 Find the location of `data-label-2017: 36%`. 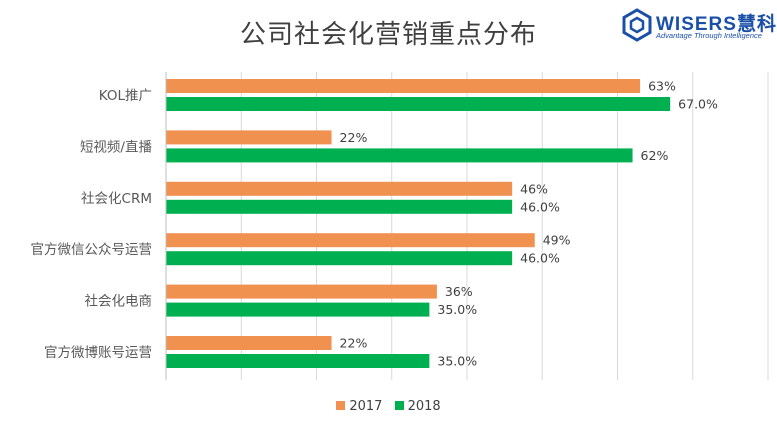

data-label-2017: 36% is located at coordinates (459, 291).